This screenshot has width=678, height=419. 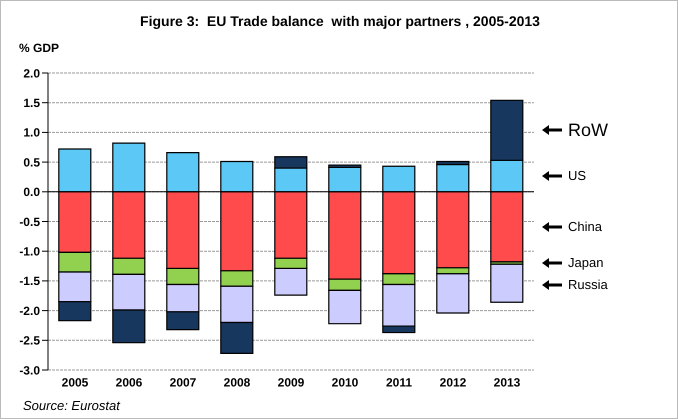 What do you see at coordinates (291, 383) in the screenshot?
I see `x-tick-label: 2009` at bounding box center [291, 383].